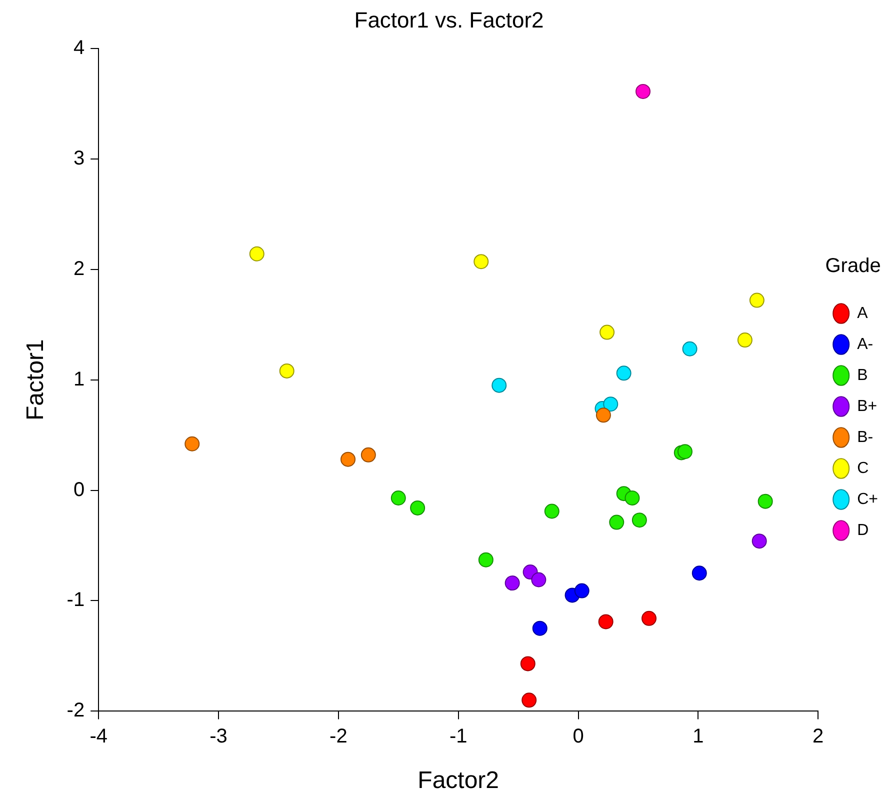 Image resolution: width=894 pixels, height=810 pixels. I want to click on x-tick-label: -3, so click(219, 737).